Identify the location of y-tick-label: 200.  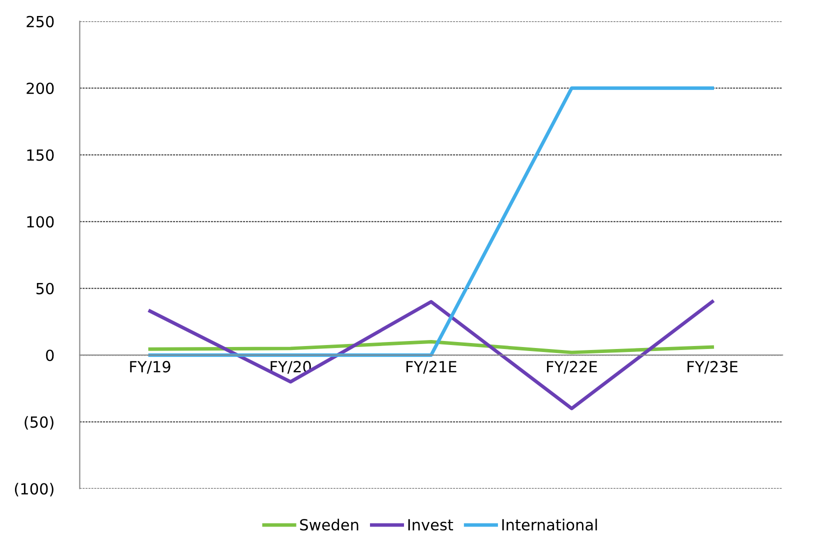
(40, 88).